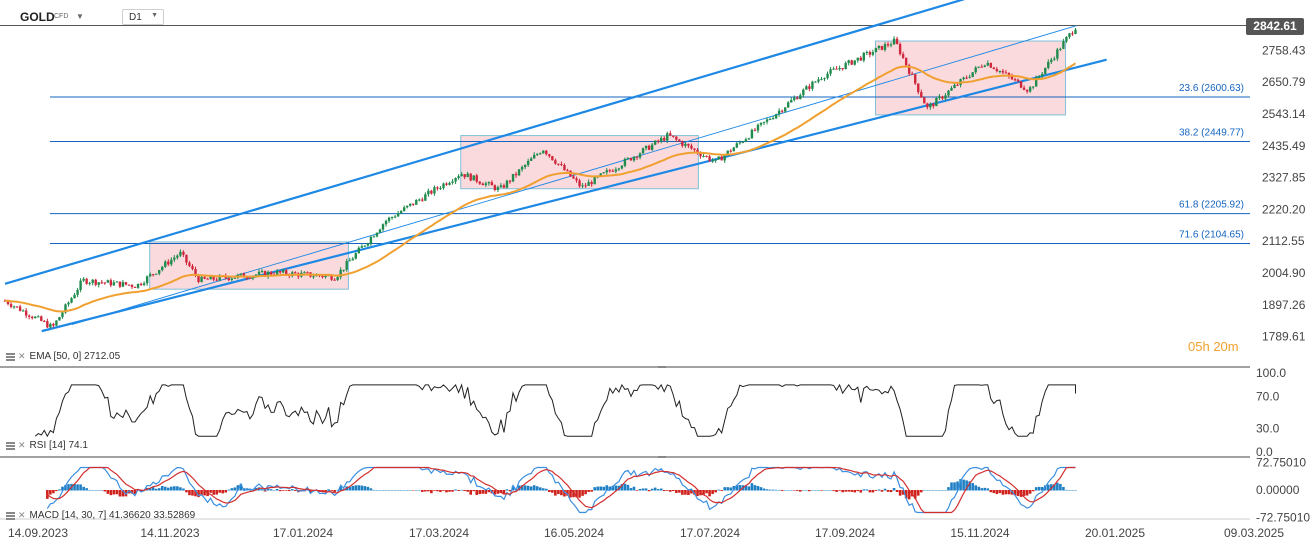 The height and width of the screenshot is (549, 1315). Describe the element at coordinates (100, 515) in the screenshot. I see `macd-legend: ✕ MACD [14, 30, 7] 41.36620 33.52869` at that location.